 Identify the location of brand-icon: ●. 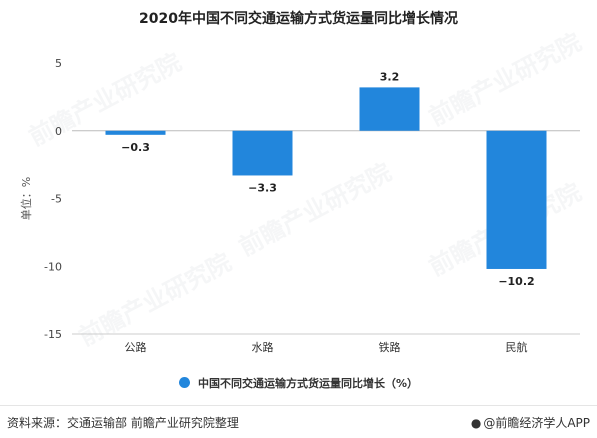
(476, 423).